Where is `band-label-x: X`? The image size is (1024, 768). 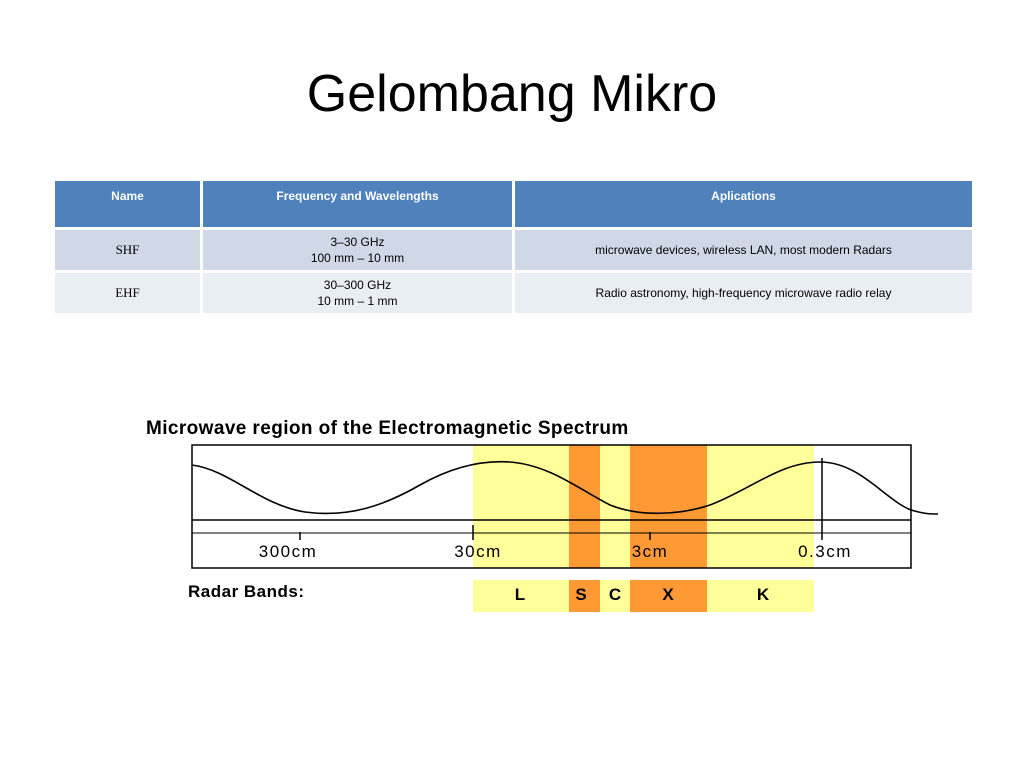 band-label-x: X is located at coordinates (668, 594).